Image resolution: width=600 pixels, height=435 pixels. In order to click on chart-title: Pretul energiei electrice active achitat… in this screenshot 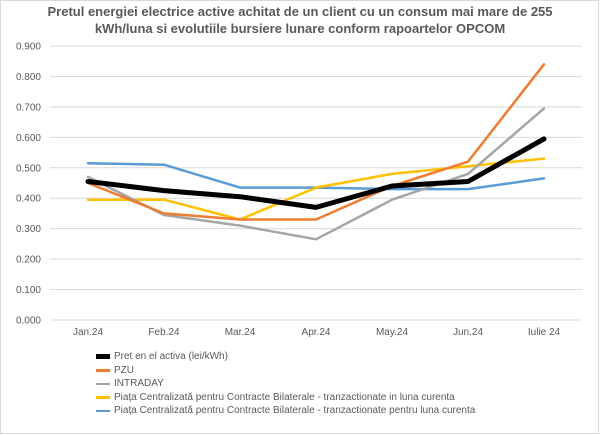, I will do `click(300, 20)`.